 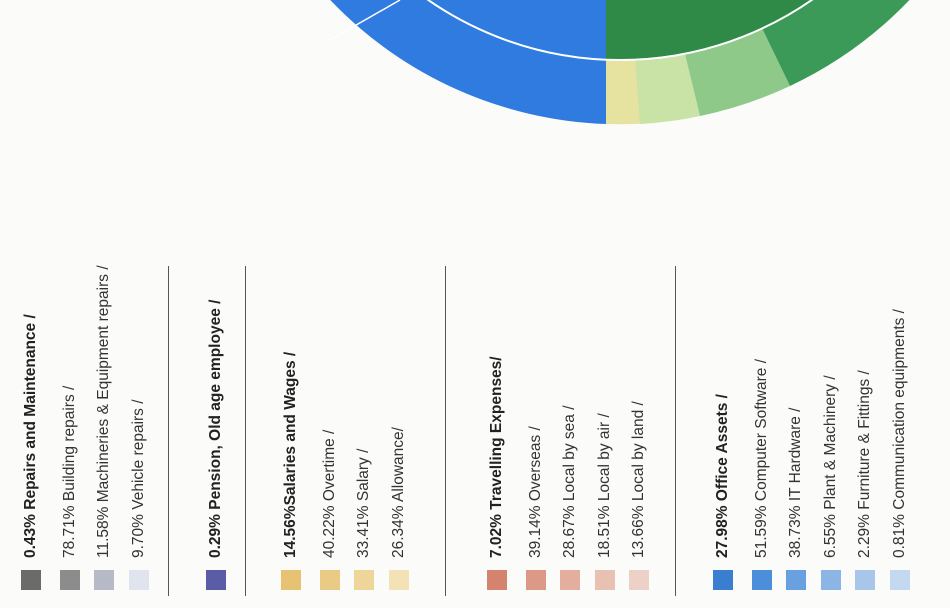 I want to click on donut-divider, so click(x=365, y=20).